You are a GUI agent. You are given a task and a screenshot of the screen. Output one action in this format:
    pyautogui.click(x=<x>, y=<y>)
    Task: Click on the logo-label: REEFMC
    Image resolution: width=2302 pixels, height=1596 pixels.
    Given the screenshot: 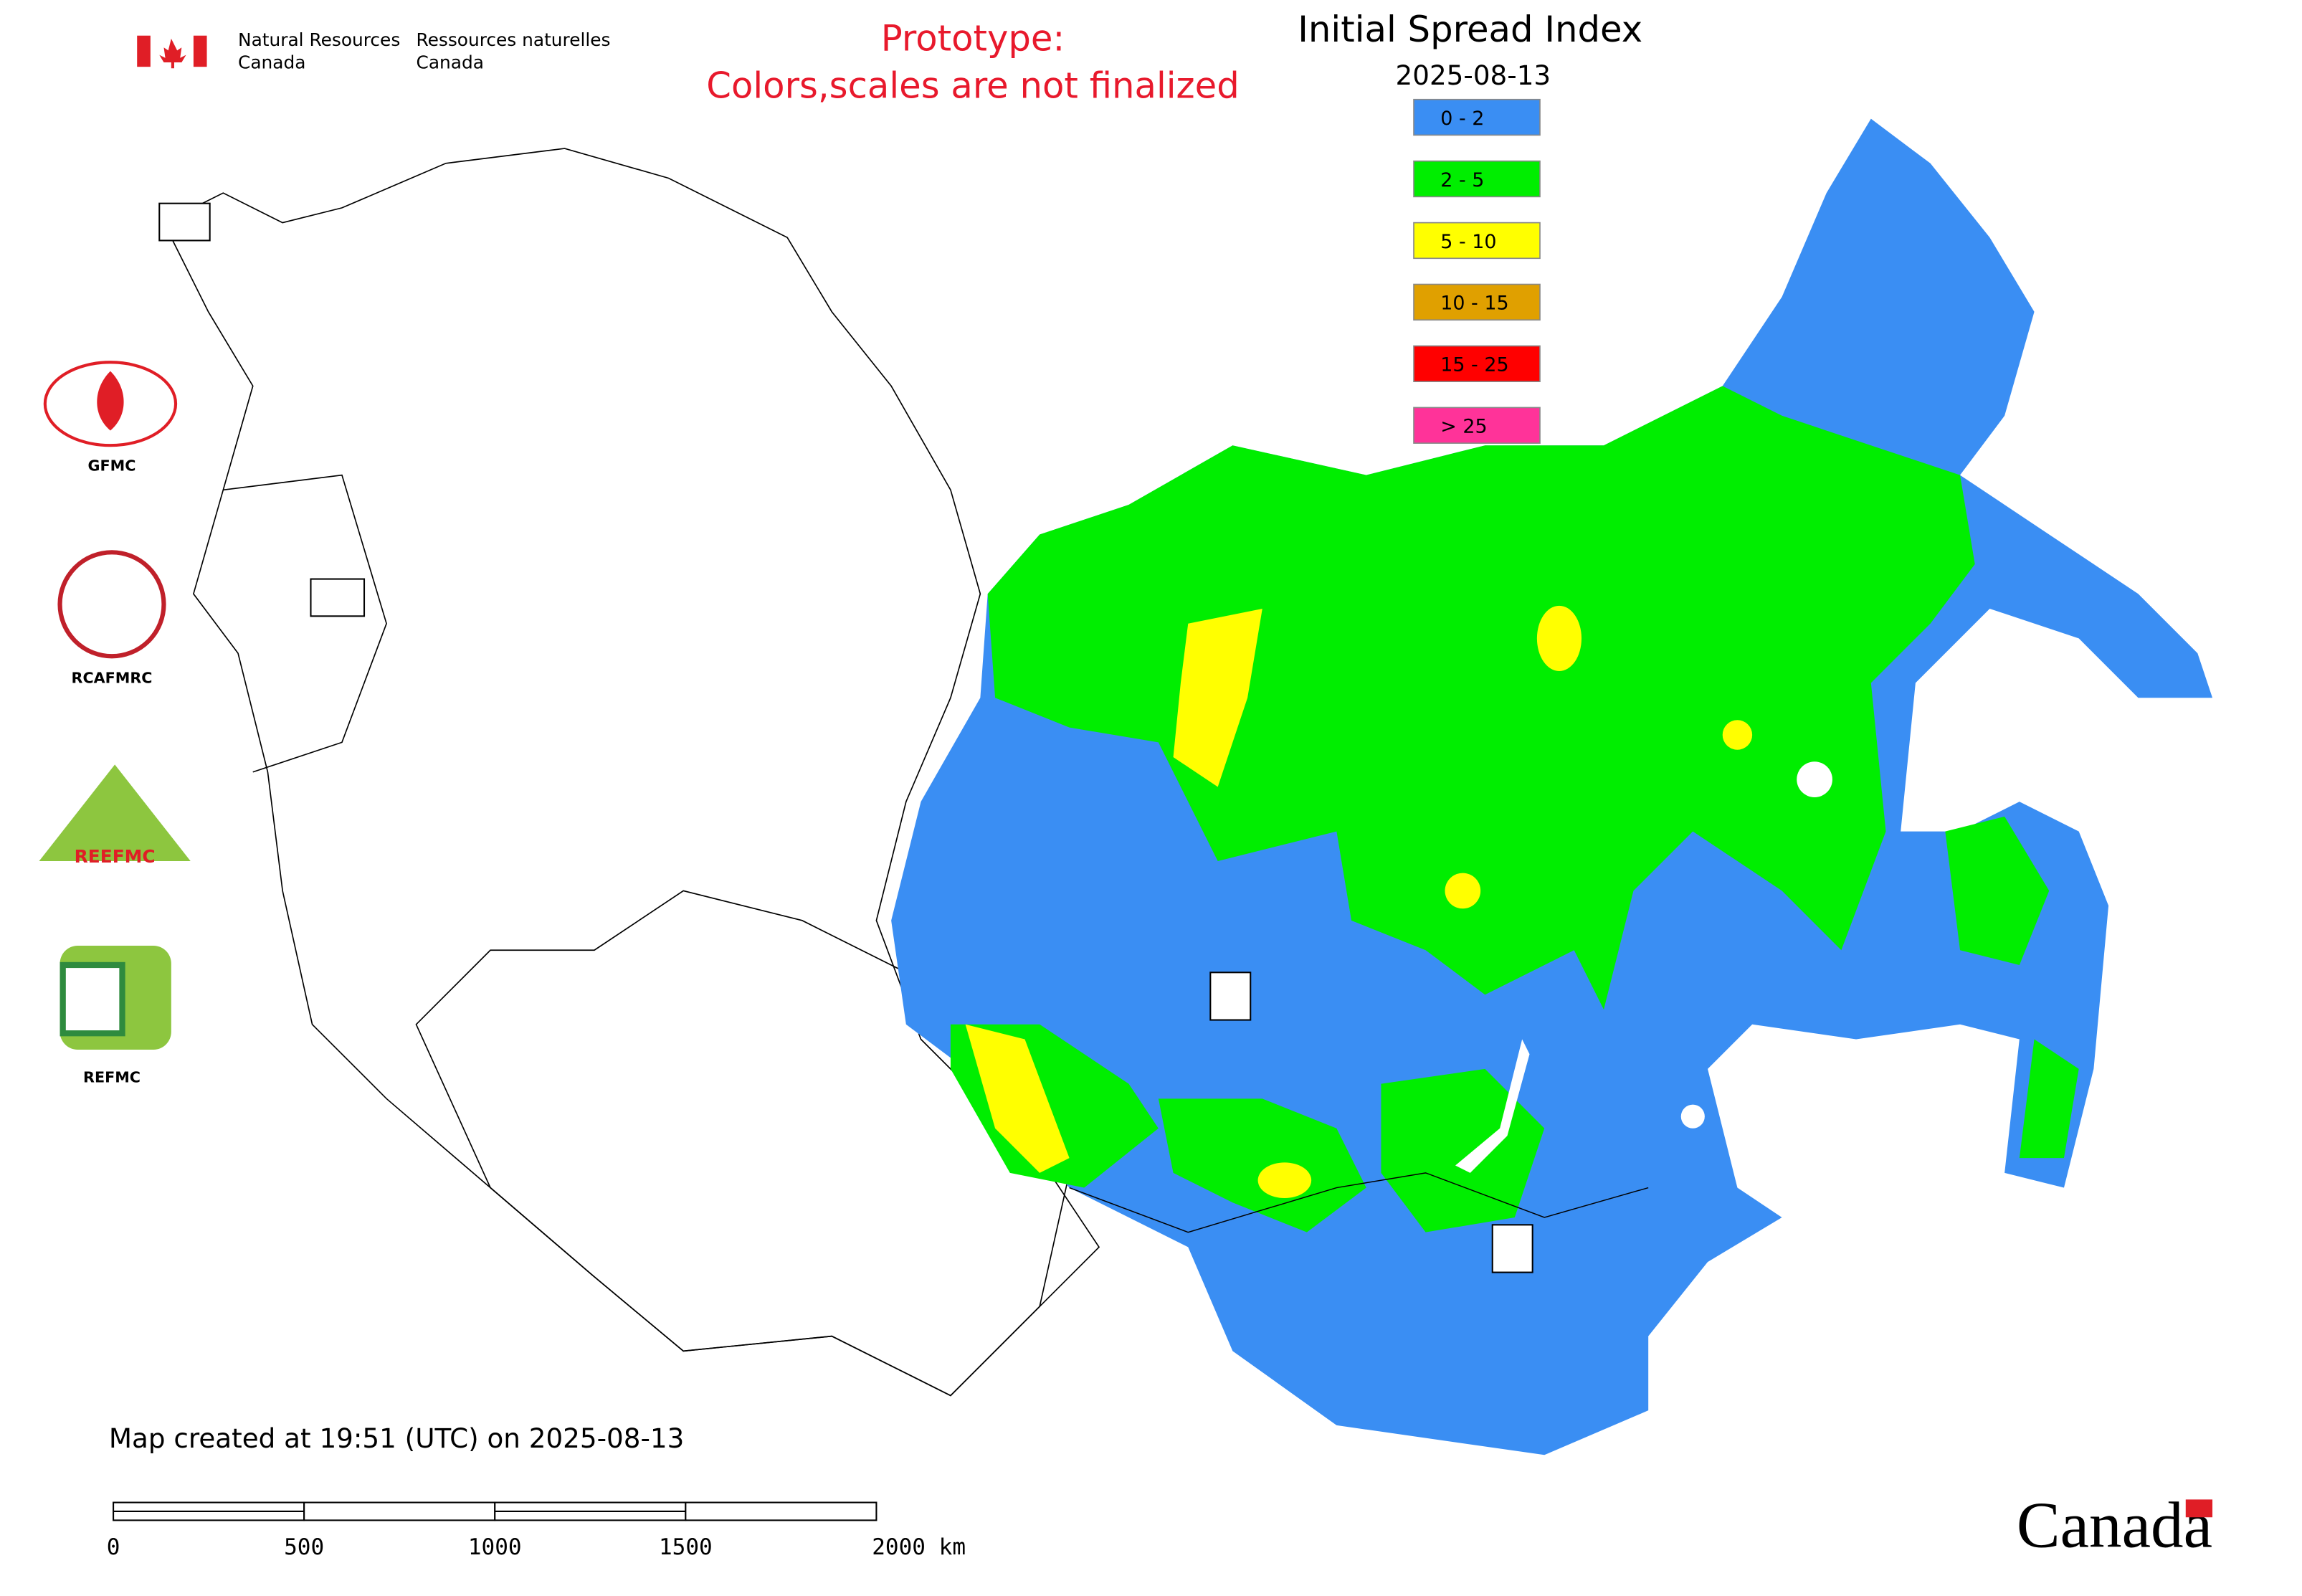 What is the action you would take?
    pyautogui.click(x=115, y=856)
    